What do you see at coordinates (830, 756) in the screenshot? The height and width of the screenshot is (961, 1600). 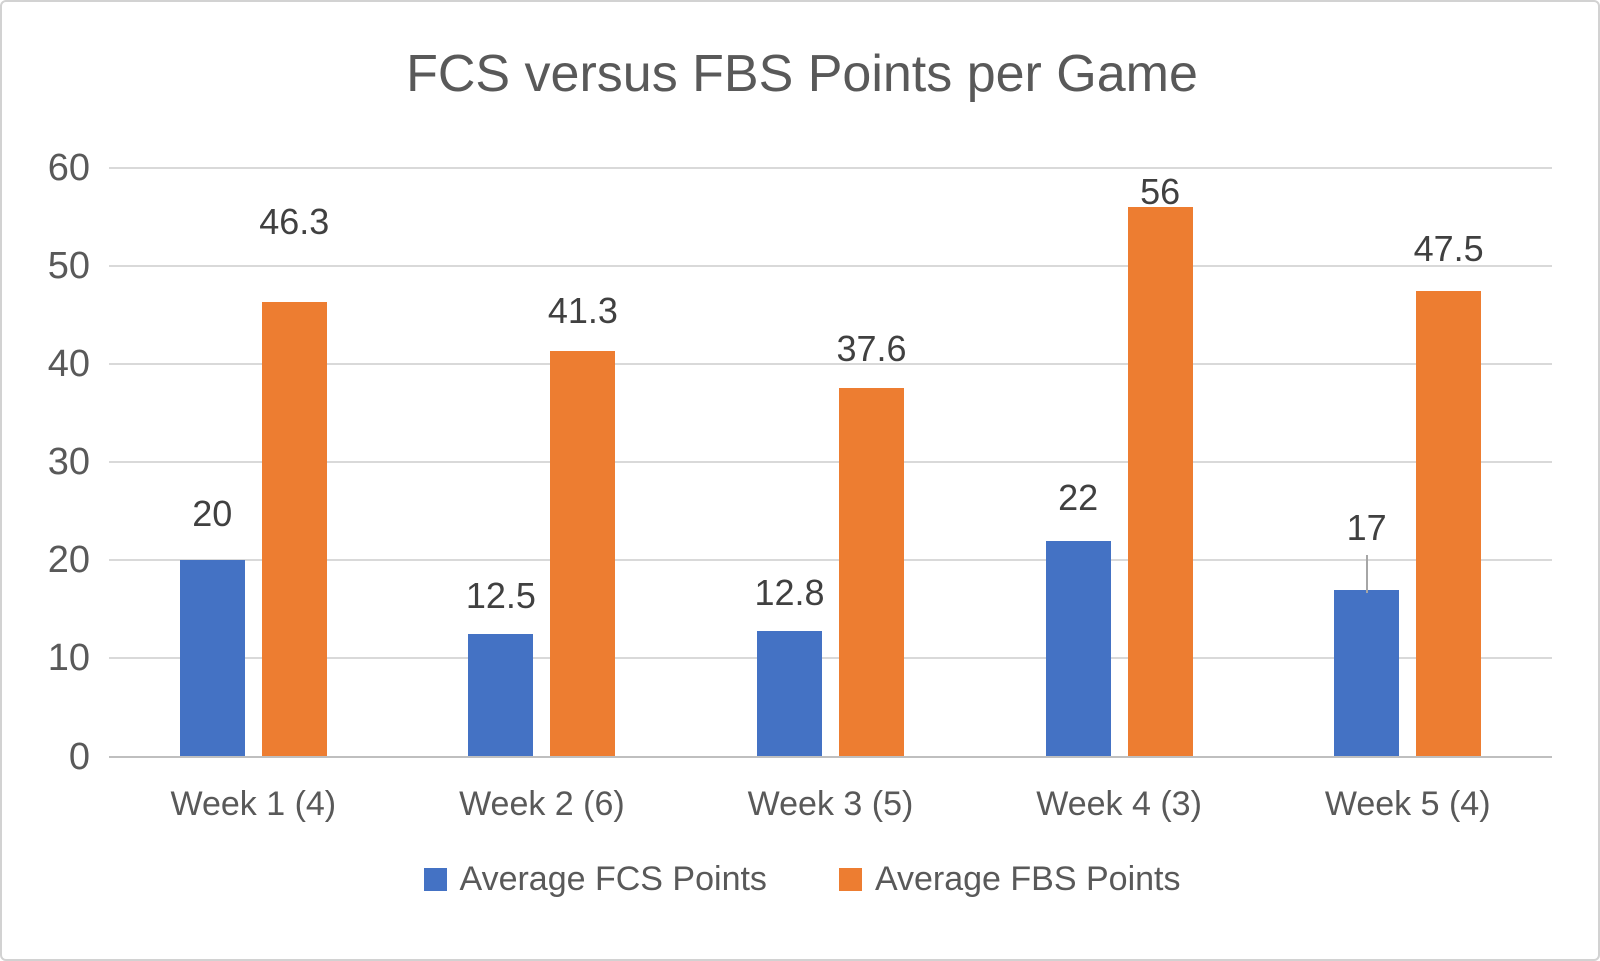 I see `x-axis-line` at bounding box center [830, 756].